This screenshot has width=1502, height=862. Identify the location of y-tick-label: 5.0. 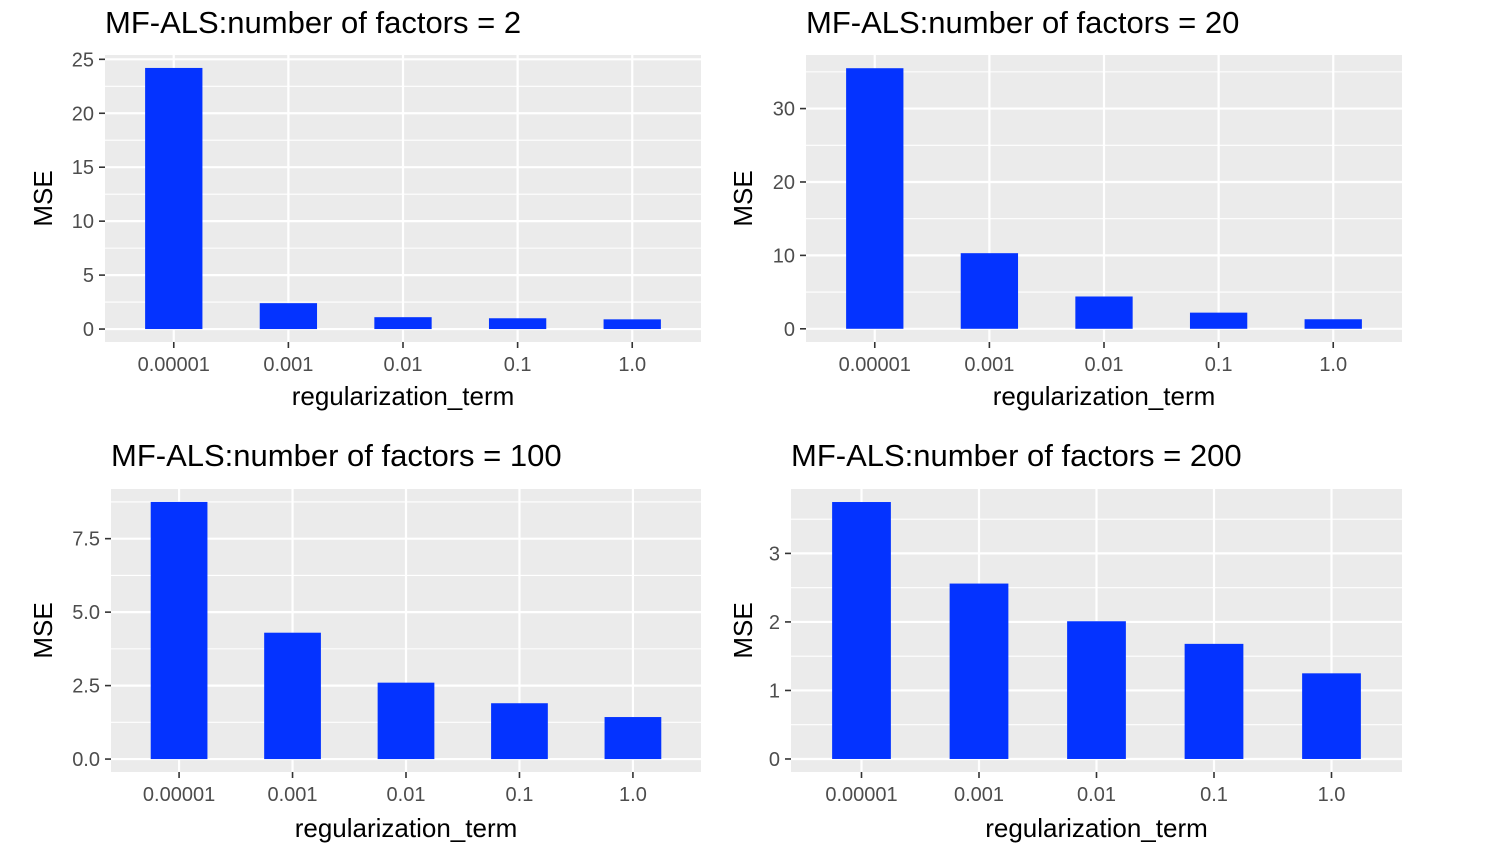
(86, 613).